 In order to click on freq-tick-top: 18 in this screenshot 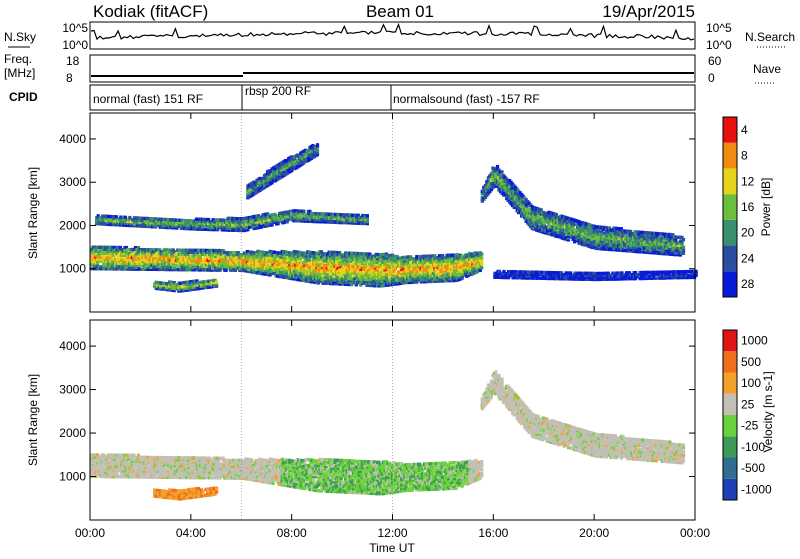, I will do `click(73, 61)`.